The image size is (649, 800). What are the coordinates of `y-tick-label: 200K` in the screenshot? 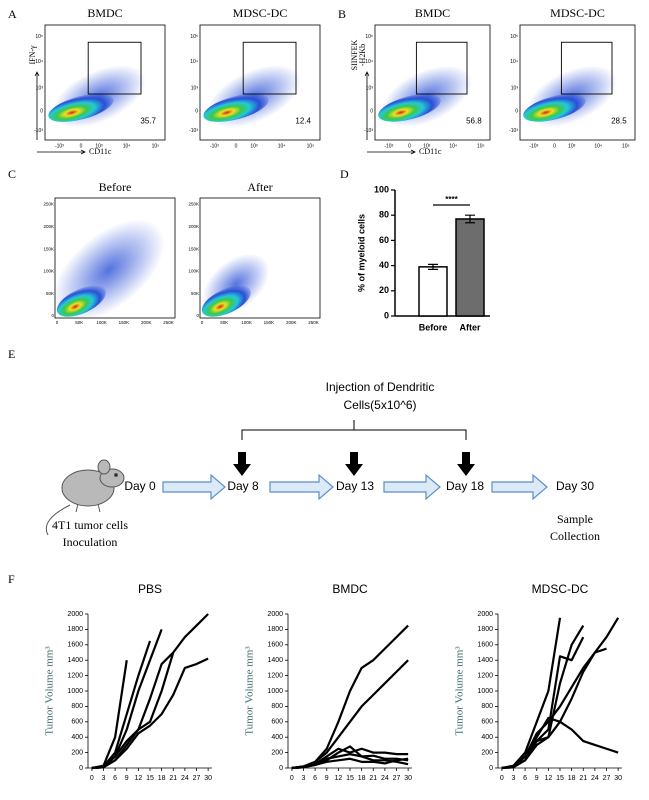 It's located at (193, 226).